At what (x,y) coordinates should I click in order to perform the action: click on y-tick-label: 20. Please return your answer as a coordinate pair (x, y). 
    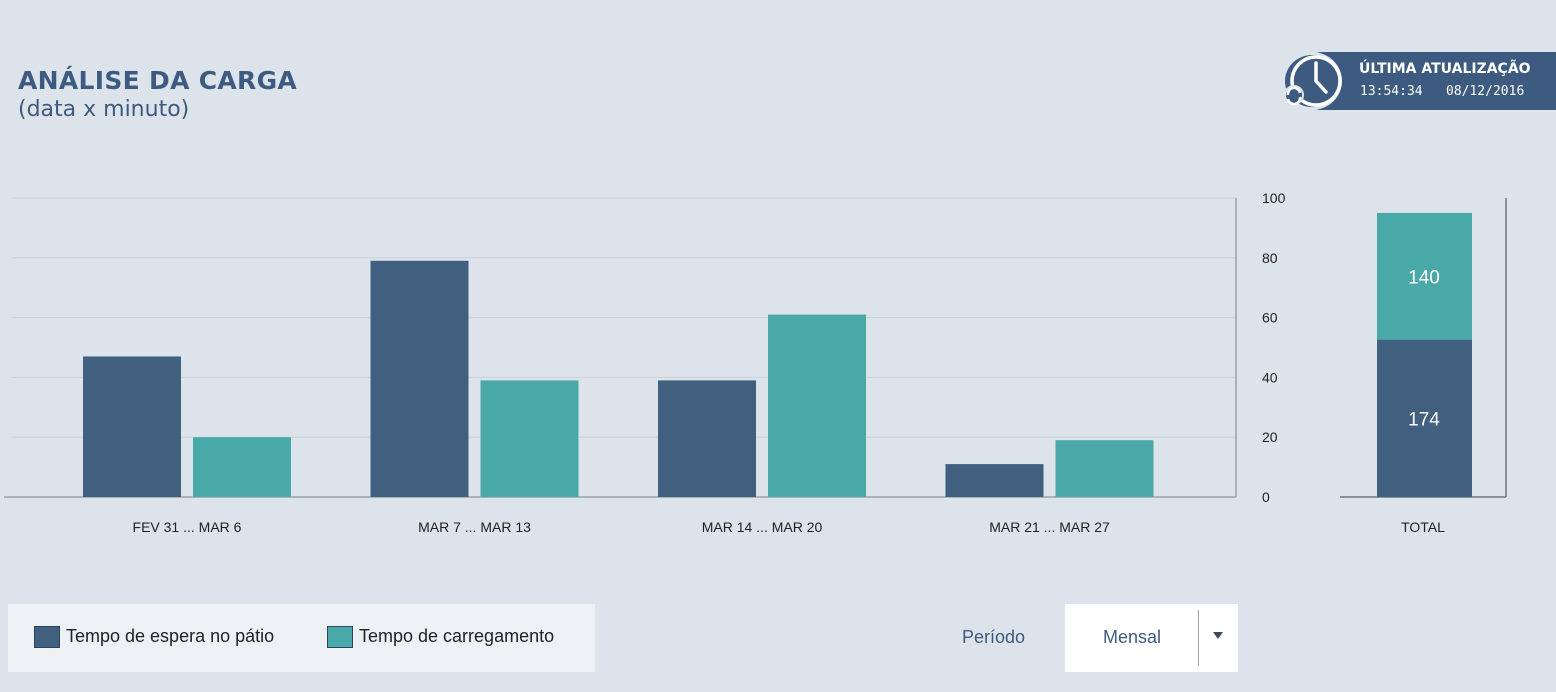
    Looking at the image, I should click on (1270, 437).